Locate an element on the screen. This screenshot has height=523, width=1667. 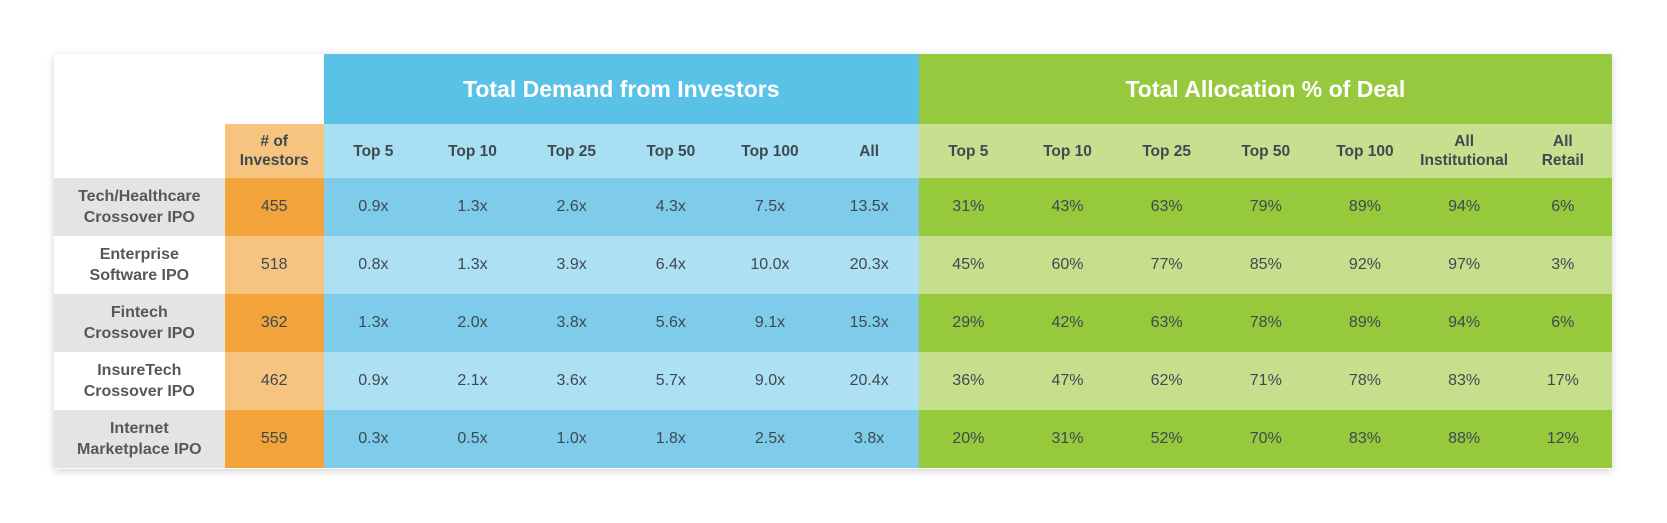
allocation-cell: 62% is located at coordinates (1167, 381).